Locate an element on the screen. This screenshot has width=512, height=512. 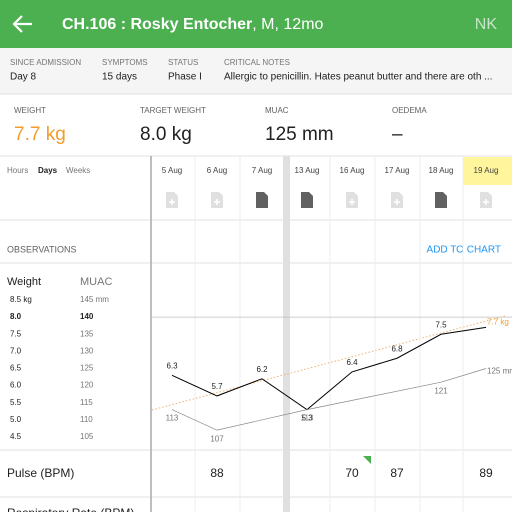
summary-value: Day 8 is located at coordinates (23, 77).